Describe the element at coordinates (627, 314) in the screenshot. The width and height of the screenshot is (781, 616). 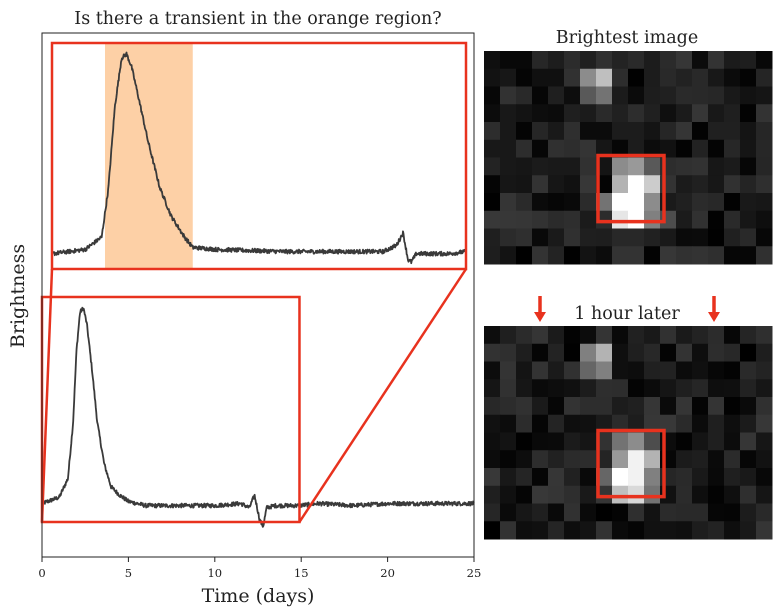
I see `later-image-title: 1 hour later` at that location.